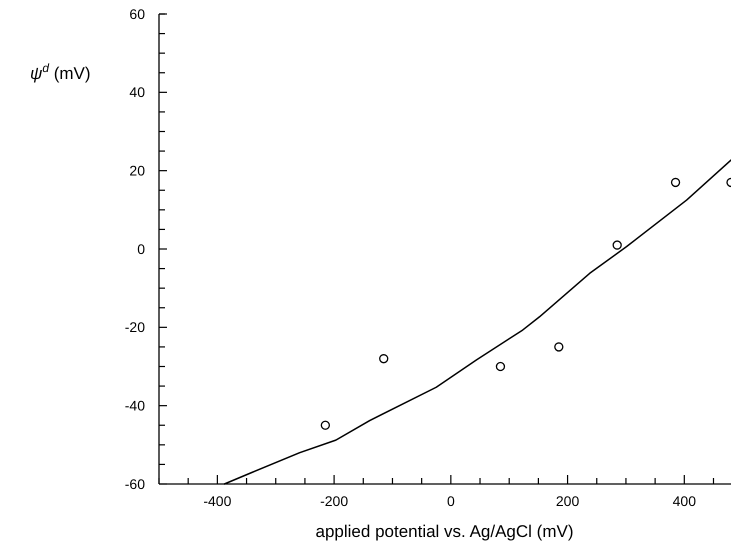 This screenshot has height=553, width=731. Describe the element at coordinates (135, 406) in the screenshot. I see `y-tick-label: -40` at that location.